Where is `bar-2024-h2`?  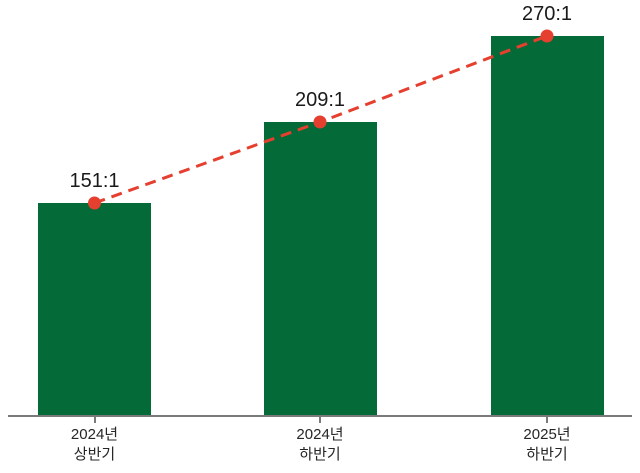
bar-2024-h2 is located at coordinates (320, 269).